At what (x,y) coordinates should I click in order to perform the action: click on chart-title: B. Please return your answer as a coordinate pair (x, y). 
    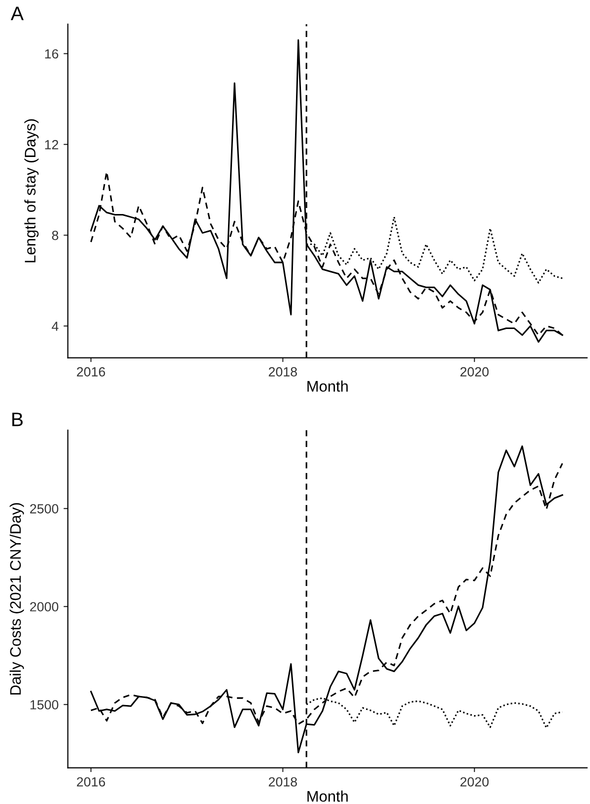
    Looking at the image, I should click on (17, 419).